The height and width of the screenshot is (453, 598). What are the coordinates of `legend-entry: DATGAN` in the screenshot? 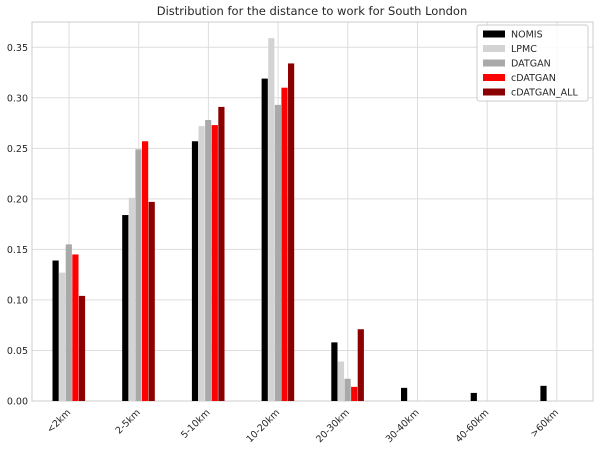 It's located at (531, 64).